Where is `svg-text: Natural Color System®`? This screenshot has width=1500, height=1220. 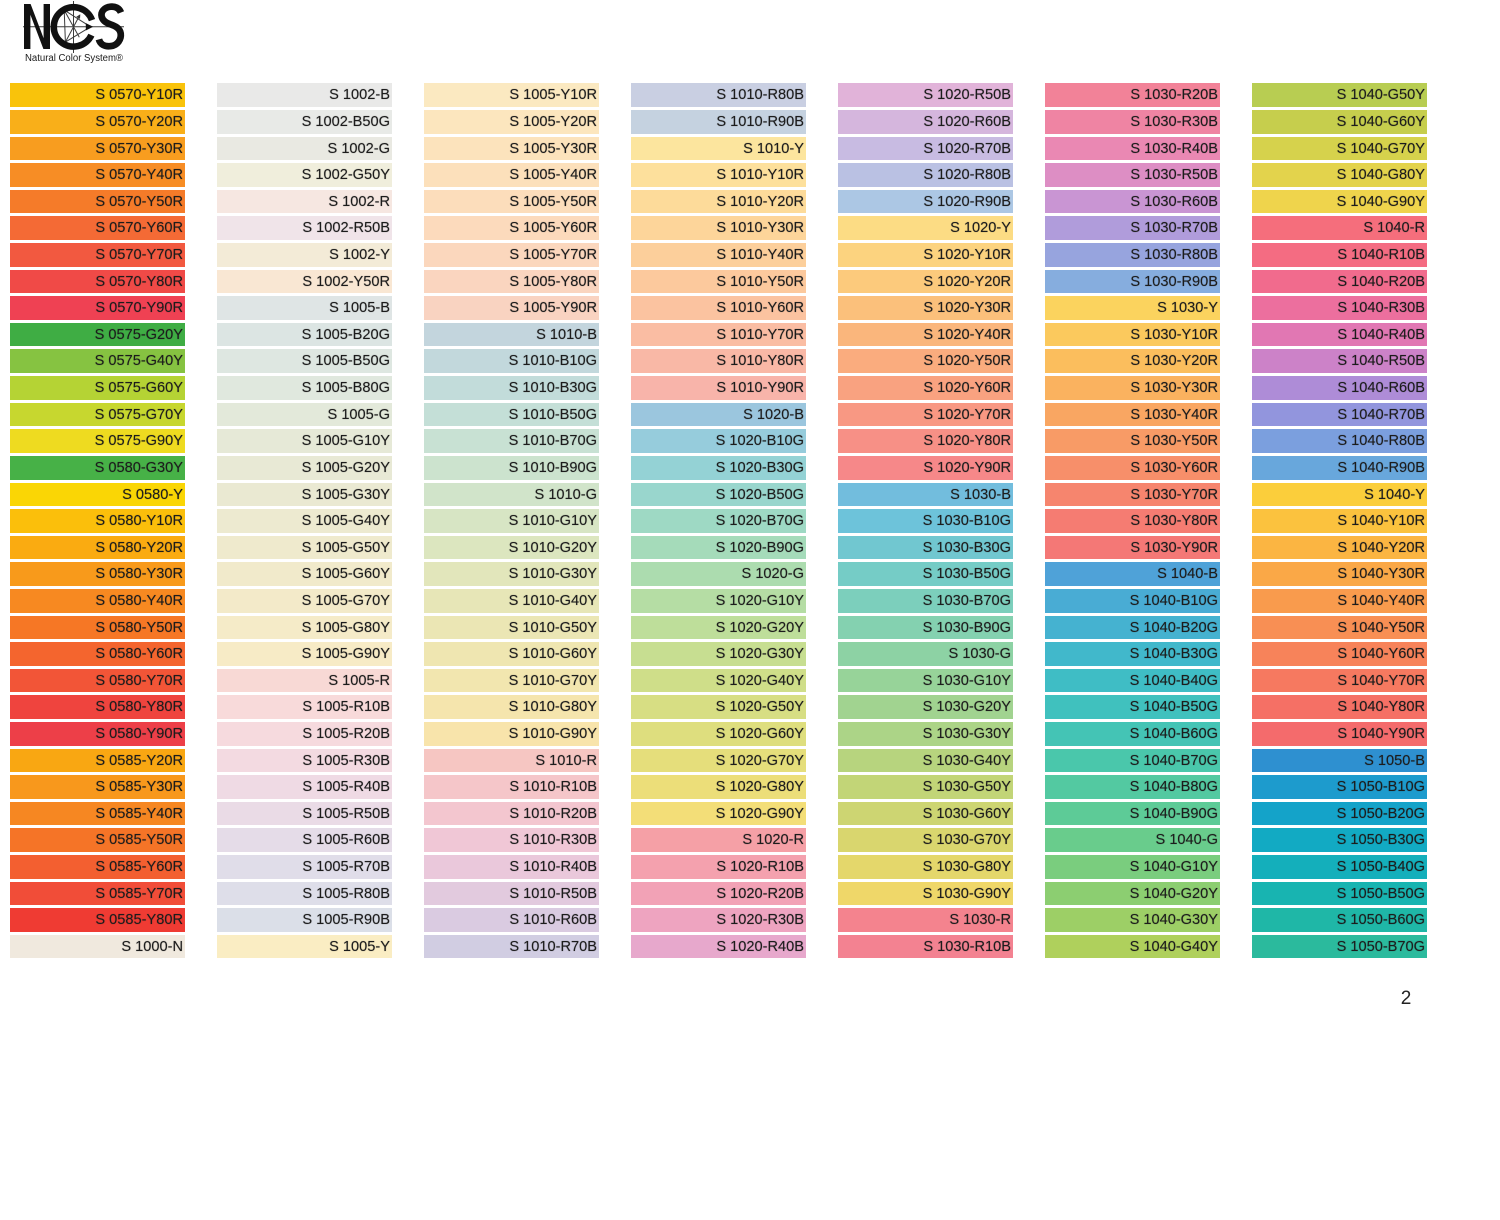 svg-text: Natural Color System® is located at coordinates (74, 58).